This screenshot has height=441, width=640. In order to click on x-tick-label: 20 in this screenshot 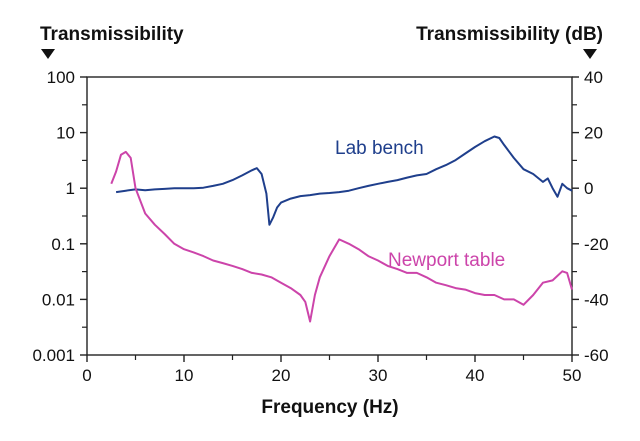, I will do `click(281, 375)`.